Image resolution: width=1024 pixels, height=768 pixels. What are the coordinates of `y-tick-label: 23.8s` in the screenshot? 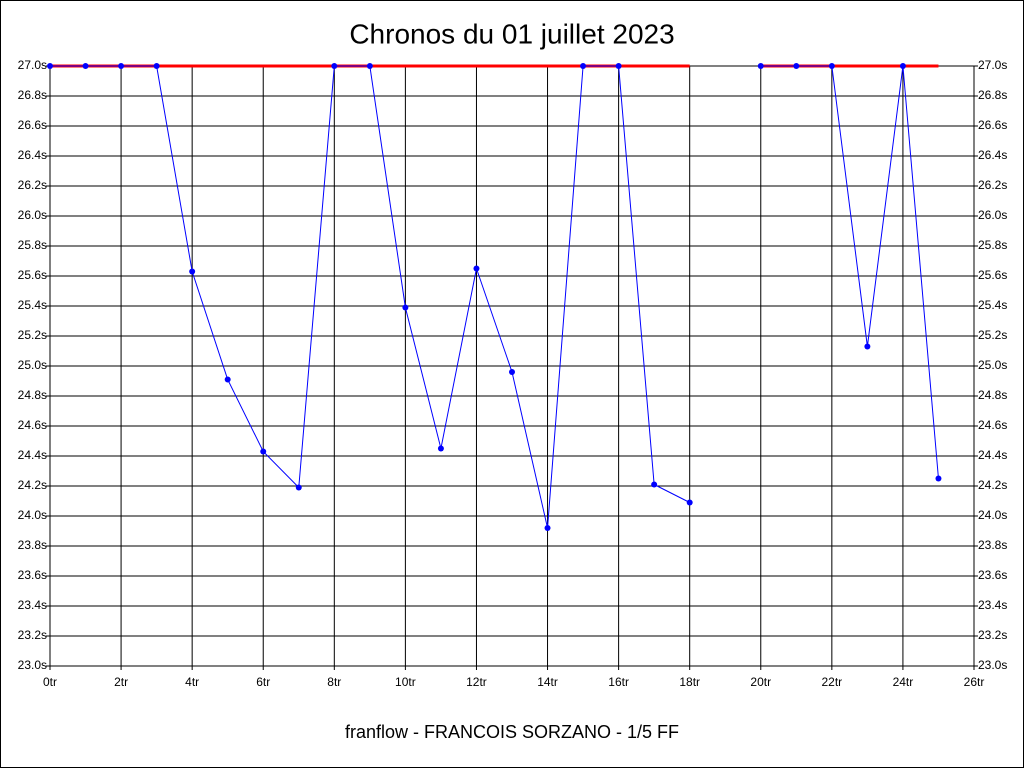 It's located at (32, 545).